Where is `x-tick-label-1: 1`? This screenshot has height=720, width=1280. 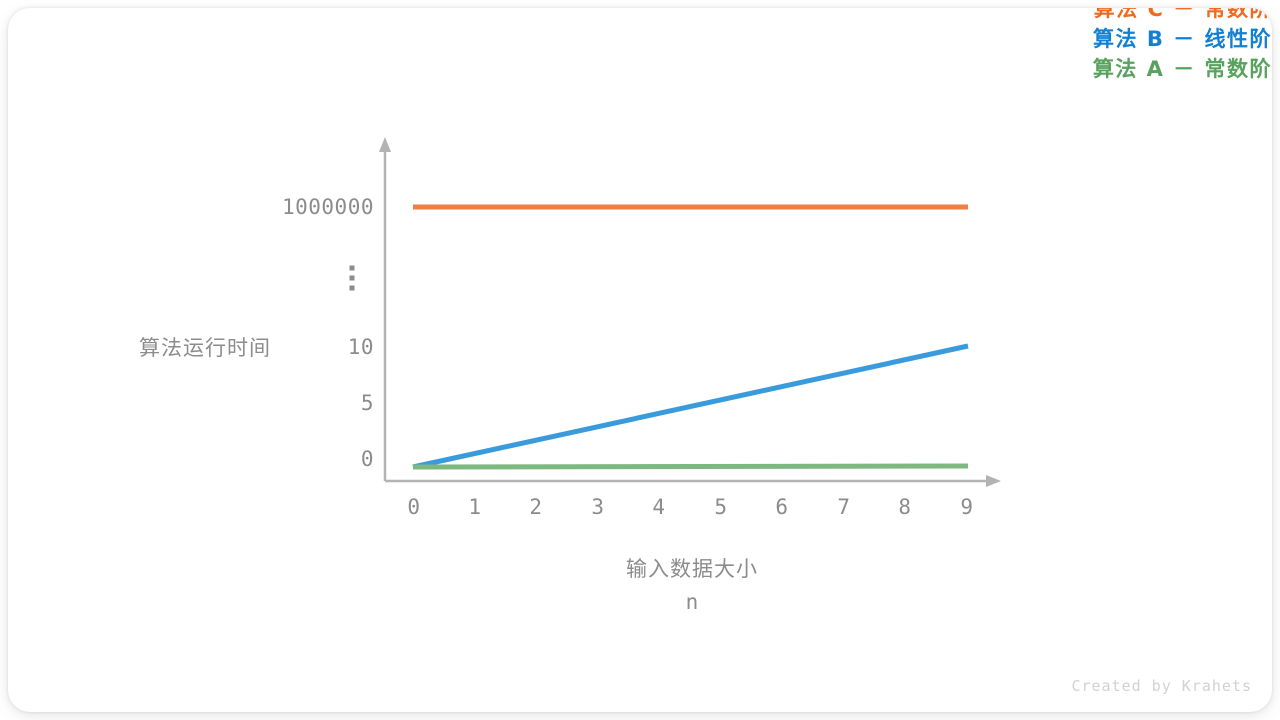
x-tick-label-1: 1 is located at coordinates (475, 507).